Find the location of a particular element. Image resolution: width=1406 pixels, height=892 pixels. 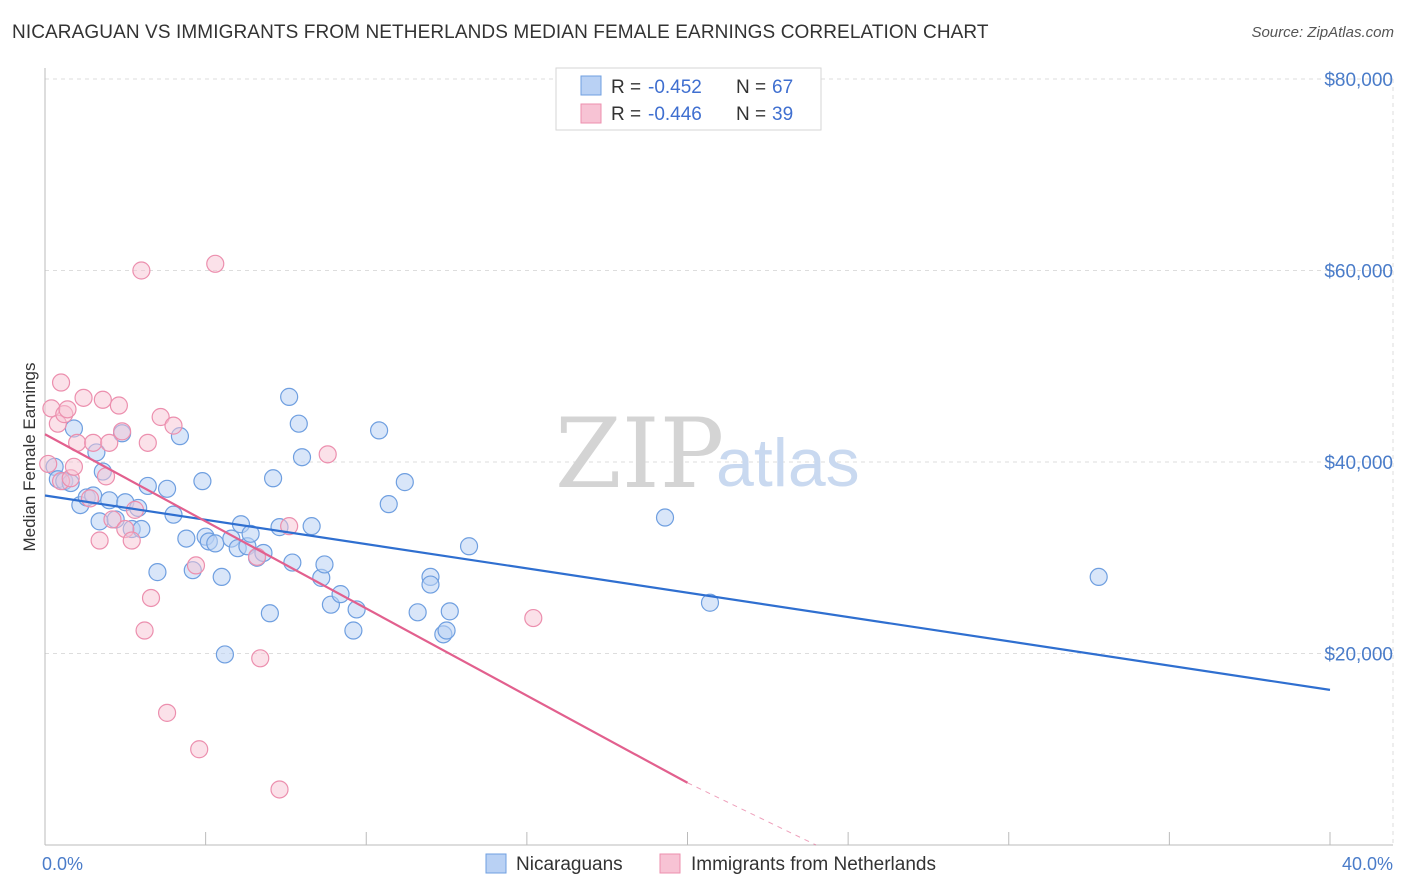

legend-n-label-pink: N = is located at coordinates (751, 114).